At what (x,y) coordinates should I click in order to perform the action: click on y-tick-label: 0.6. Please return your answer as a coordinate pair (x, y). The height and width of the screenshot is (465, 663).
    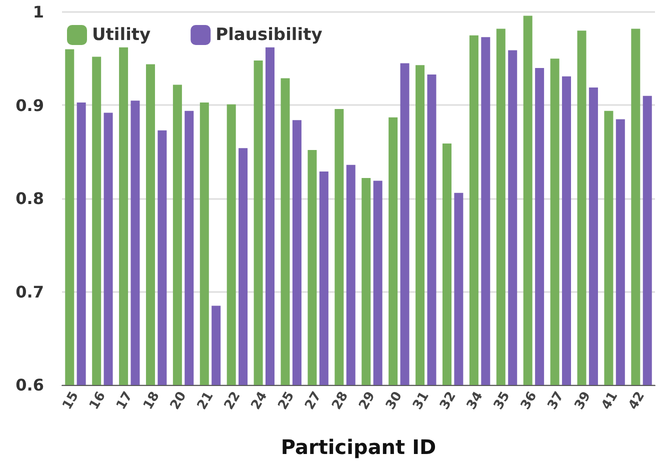
    Looking at the image, I should click on (30, 385).